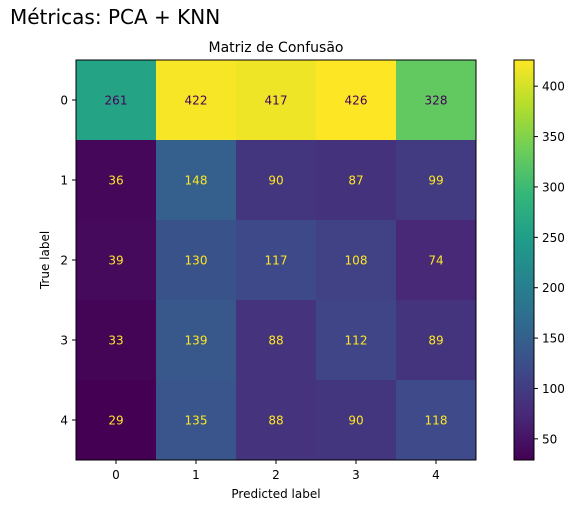 The image size is (580, 511). Describe the element at coordinates (116, 475) in the screenshot. I see `x-tick-label: 0` at that location.